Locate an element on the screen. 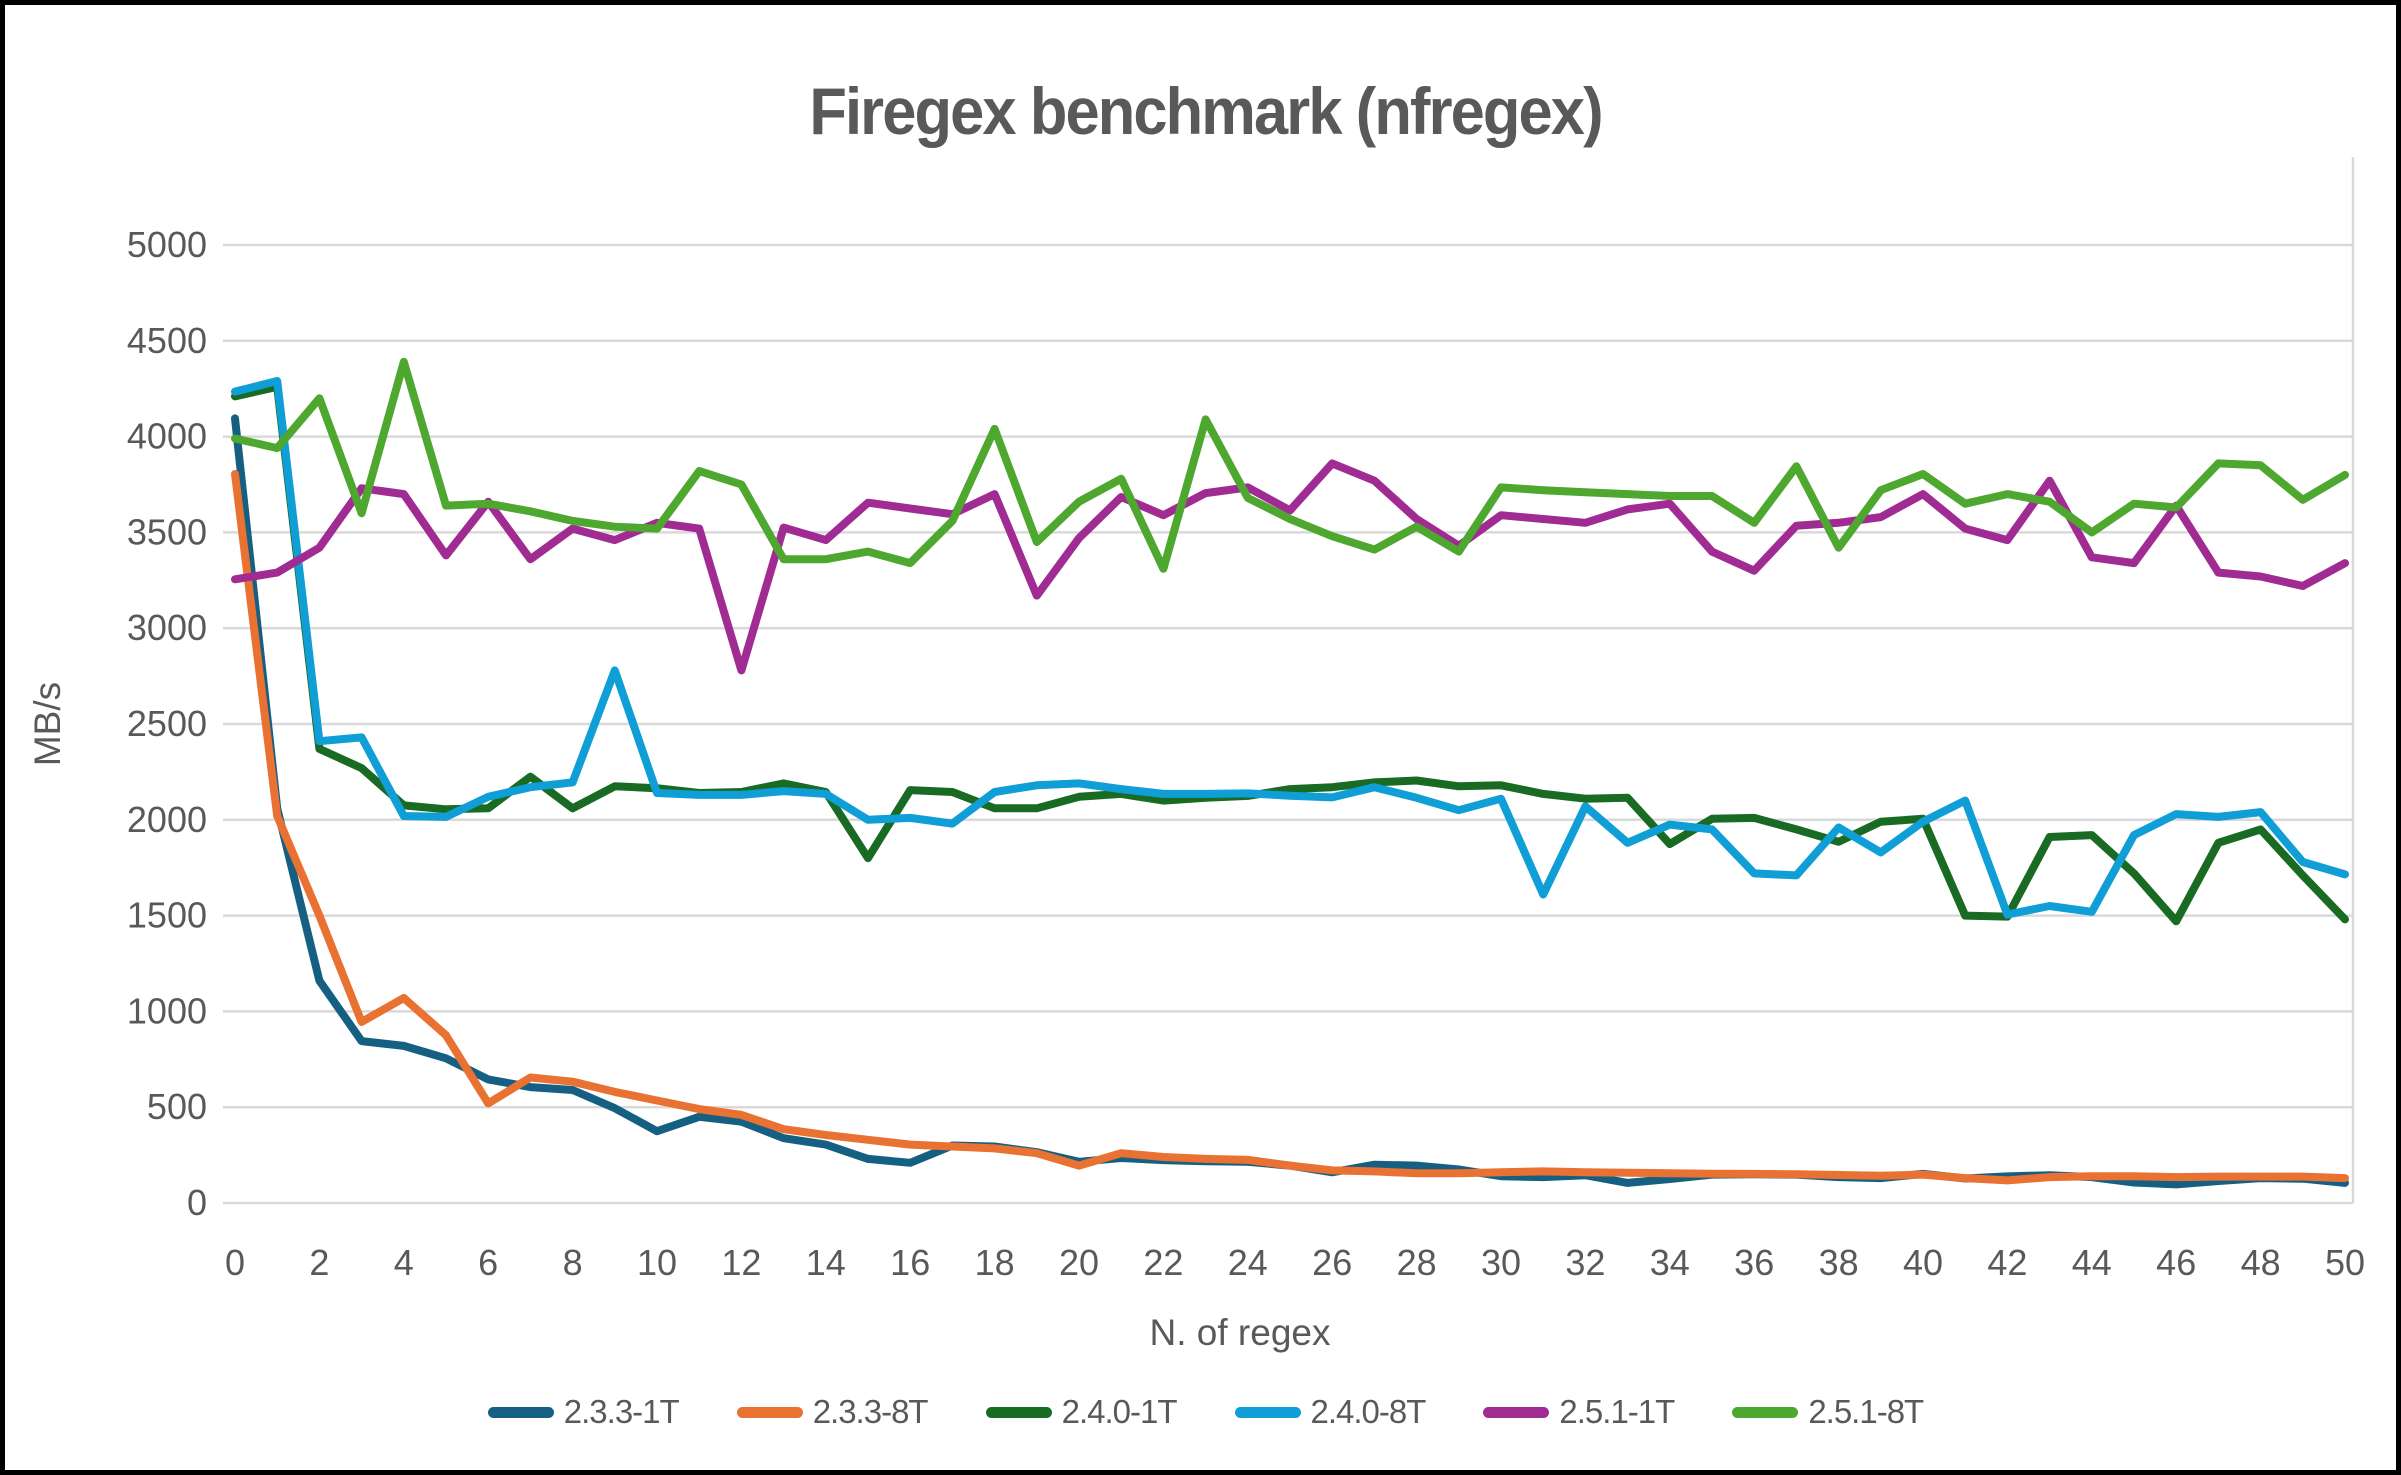 Image resolution: width=2401 pixels, height=1475 pixels. x-tick-label: 24 is located at coordinates (1248, 1262).